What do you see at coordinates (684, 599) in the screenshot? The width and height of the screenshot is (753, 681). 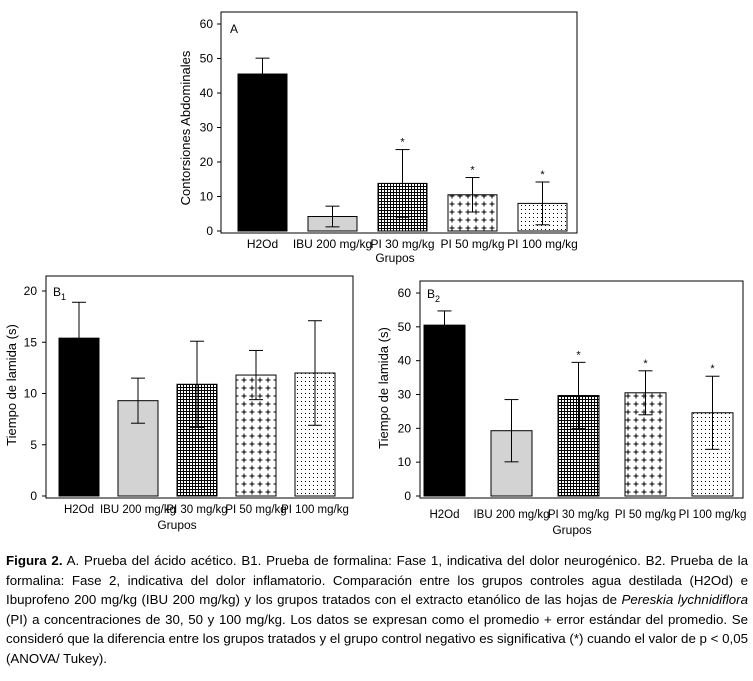 I see `caption-species: Pereskia lychnidiflora` at bounding box center [684, 599].